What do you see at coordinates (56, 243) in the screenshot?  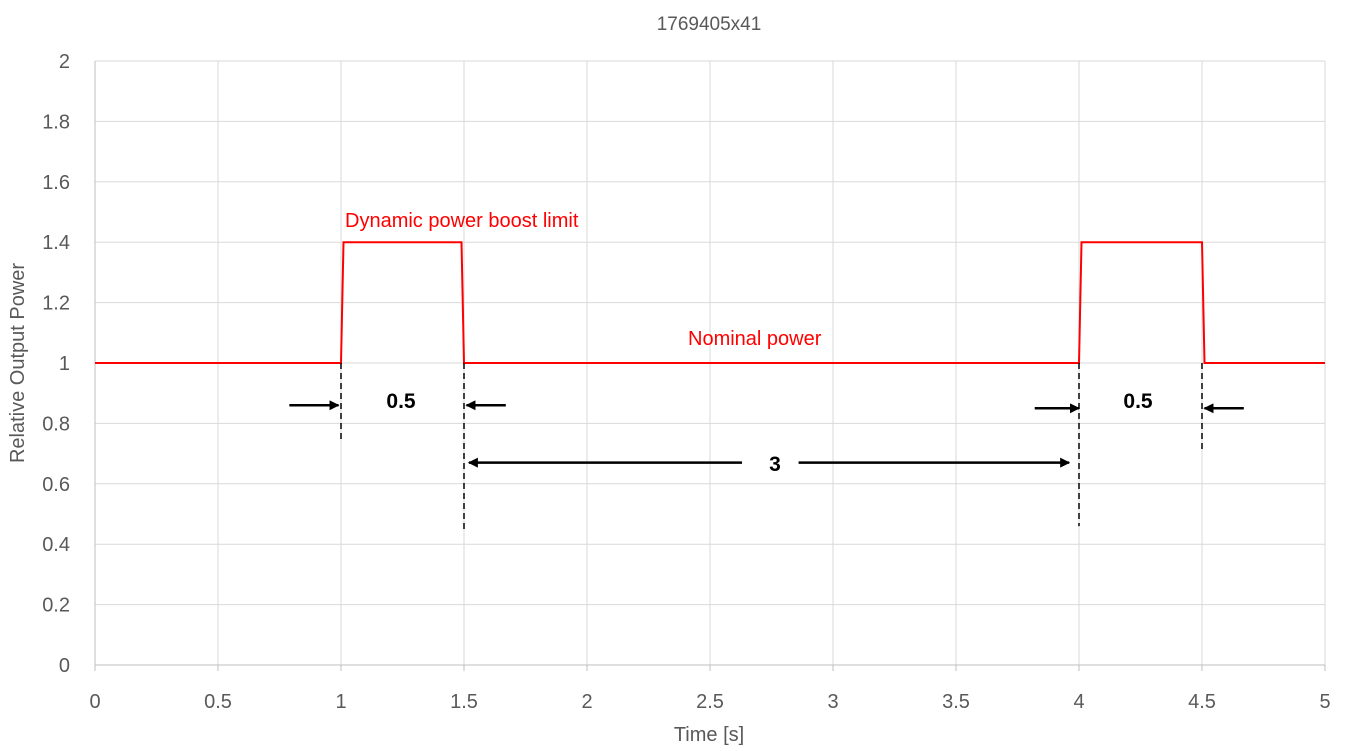 I see `y-tick-label-7: 1.4` at bounding box center [56, 243].